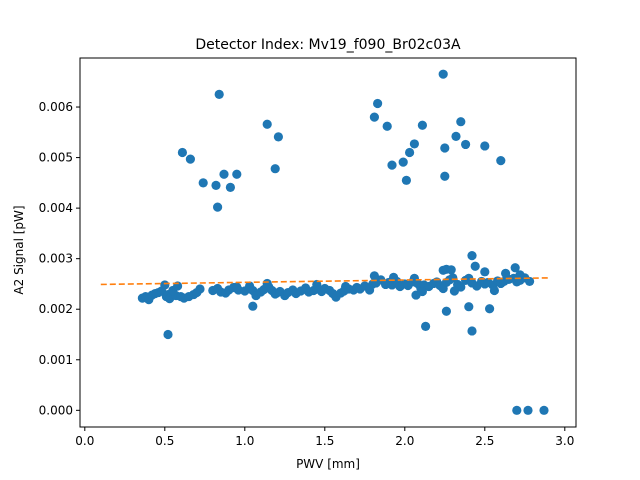 The width and height of the screenshot is (640, 480). What do you see at coordinates (56, 360) in the screenshot?
I see `y-tick-label: 0.001` at bounding box center [56, 360].